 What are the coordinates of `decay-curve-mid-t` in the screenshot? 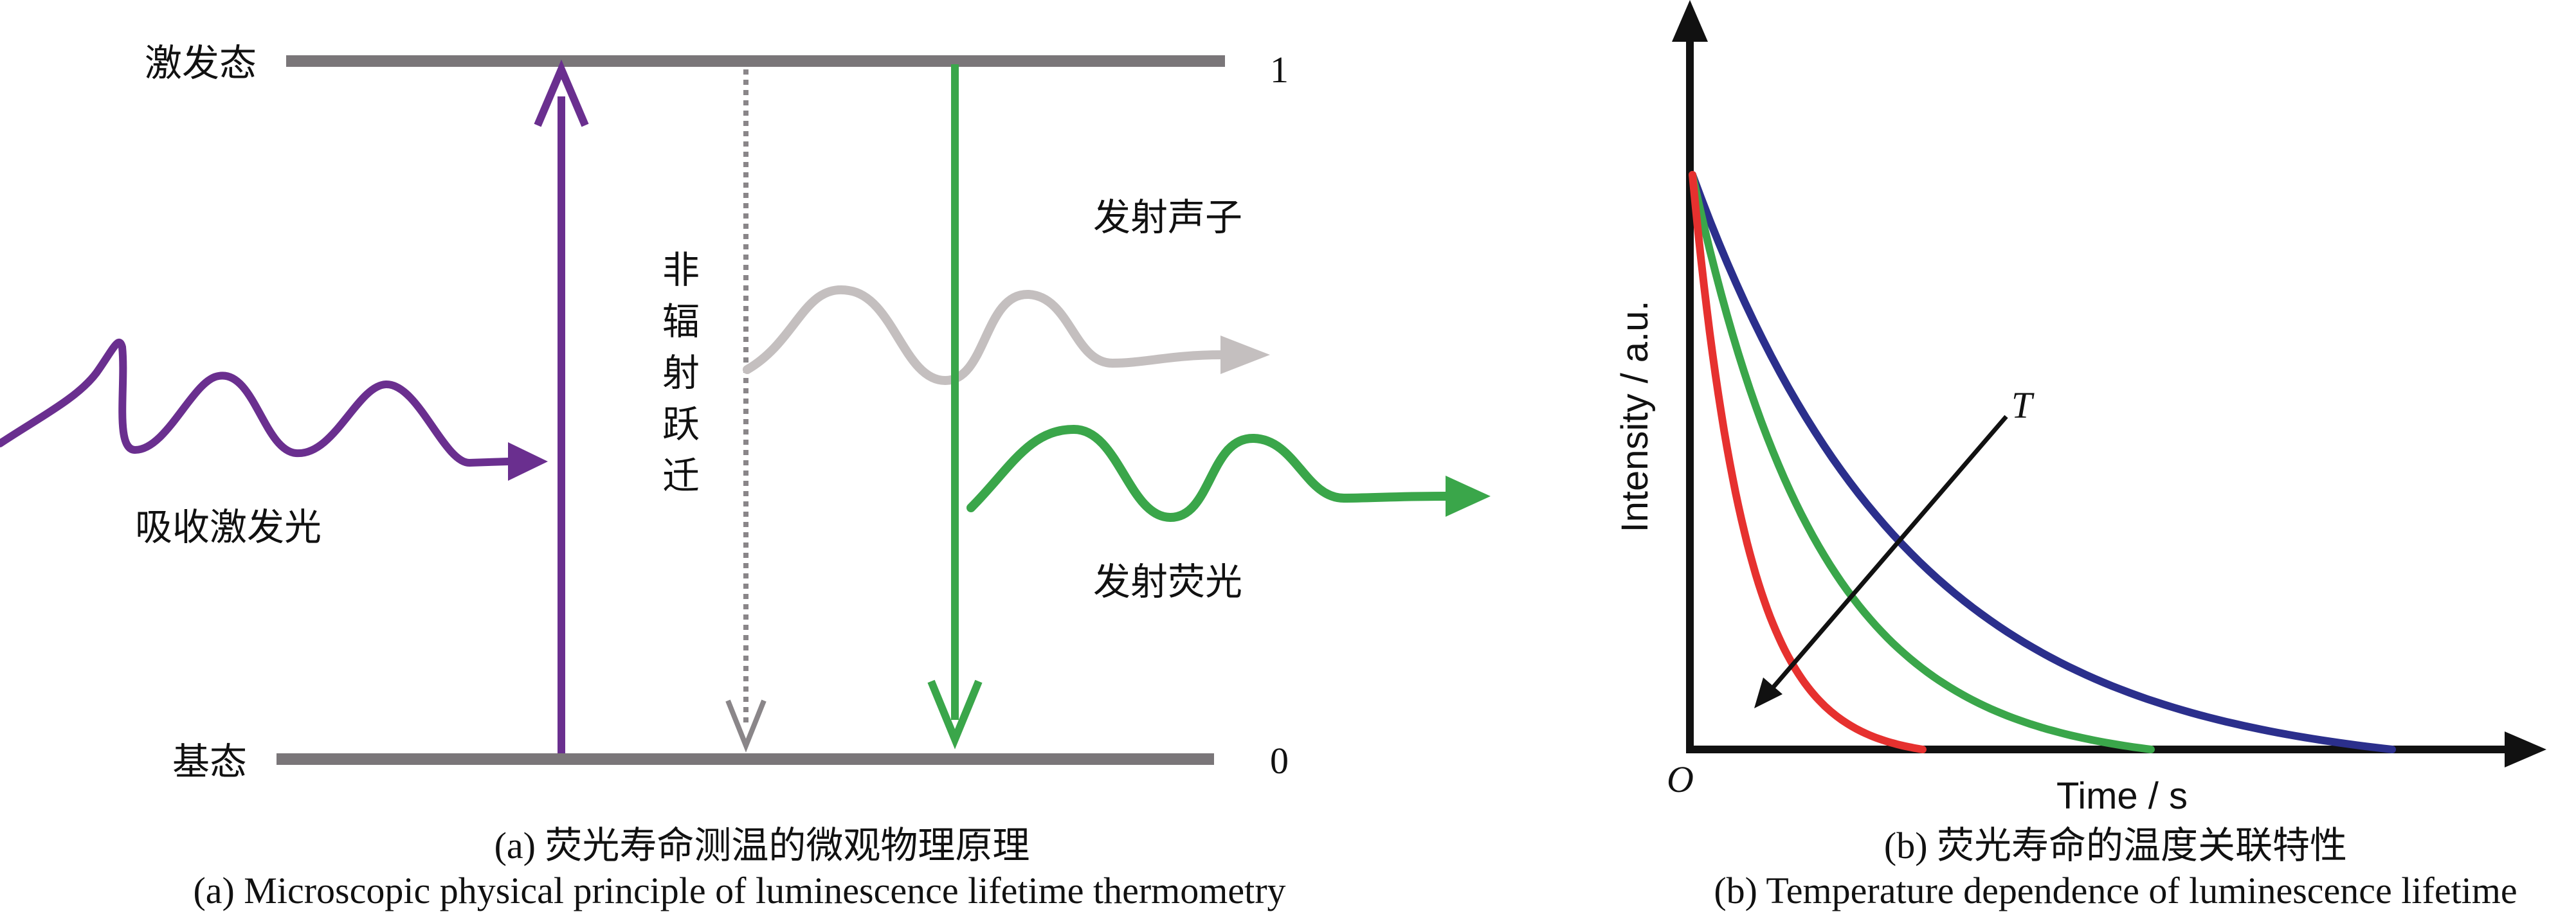 It's located at (1922, 462).